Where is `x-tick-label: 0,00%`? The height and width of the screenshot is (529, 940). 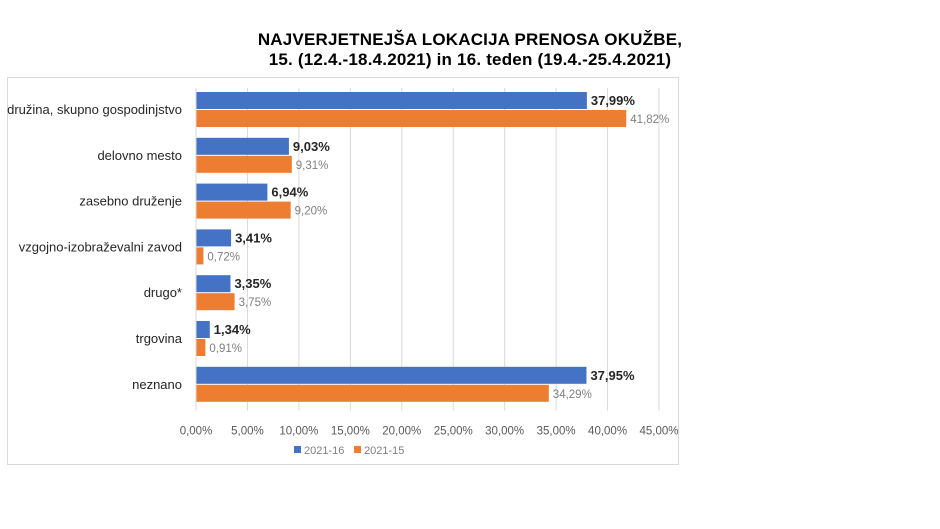
x-tick-label: 0,00% is located at coordinates (196, 432).